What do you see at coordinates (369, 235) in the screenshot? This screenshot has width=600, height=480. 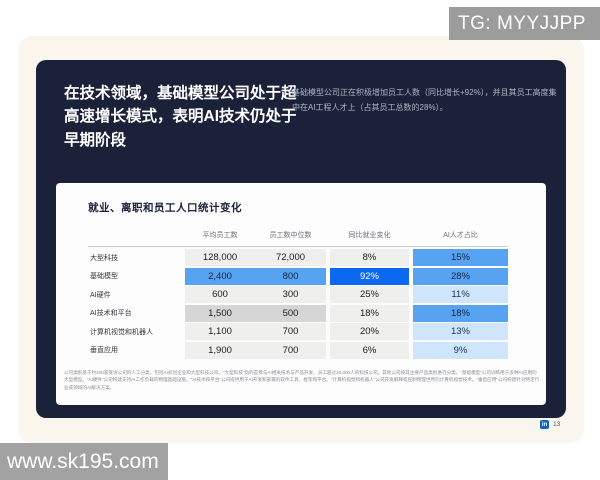 I see `column-header-yoy-change: 同比就业变化` at bounding box center [369, 235].